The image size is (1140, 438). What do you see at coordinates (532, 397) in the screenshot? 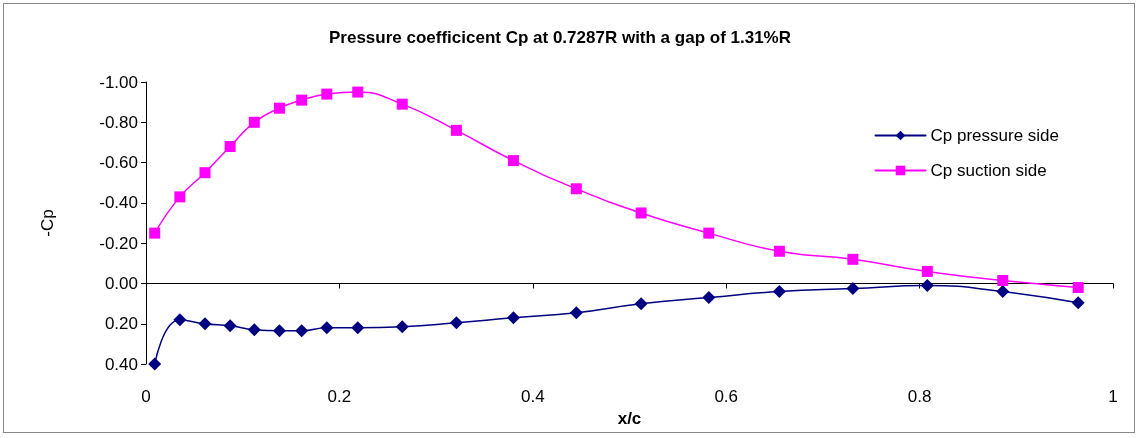
I see `x-tick-label: 0.4` at bounding box center [532, 397].